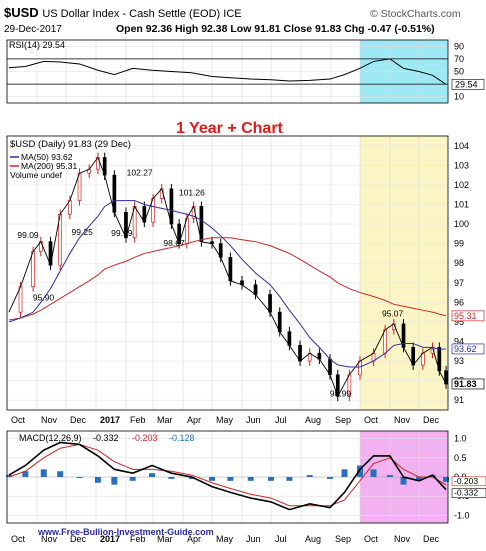 This screenshot has width=486, height=551. What do you see at coordinates (343, 420) in the screenshot?
I see `price-x-label: Sep` at bounding box center [343, 420].